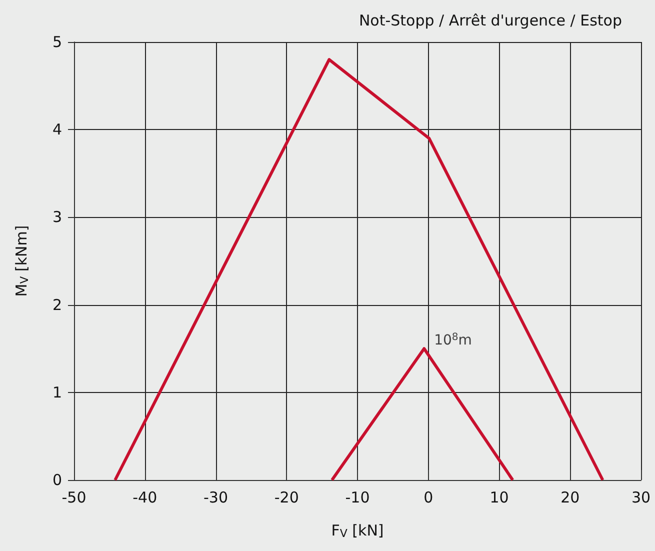  I want to click on x-tick-label: -30, so click(216, 497).